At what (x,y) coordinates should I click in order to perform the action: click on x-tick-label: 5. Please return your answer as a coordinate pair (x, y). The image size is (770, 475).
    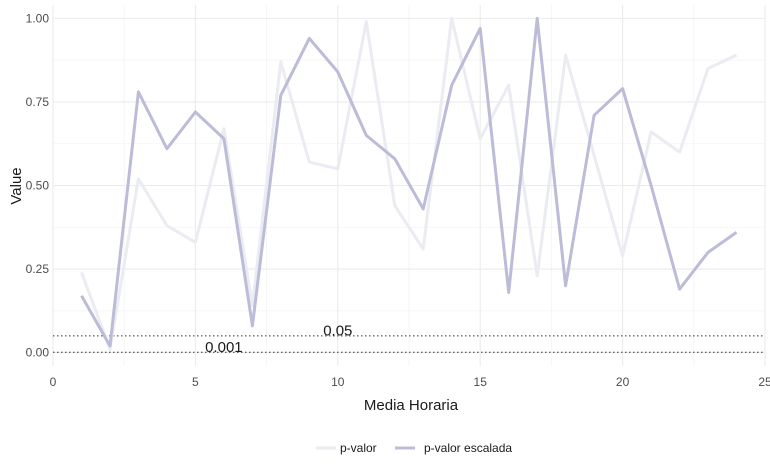
    Looking at the image, I should click on (195, 382).